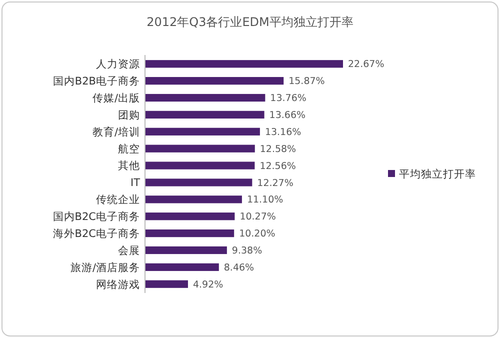  I want to click on y-tick-label: 传统企业, so click(118, 199).